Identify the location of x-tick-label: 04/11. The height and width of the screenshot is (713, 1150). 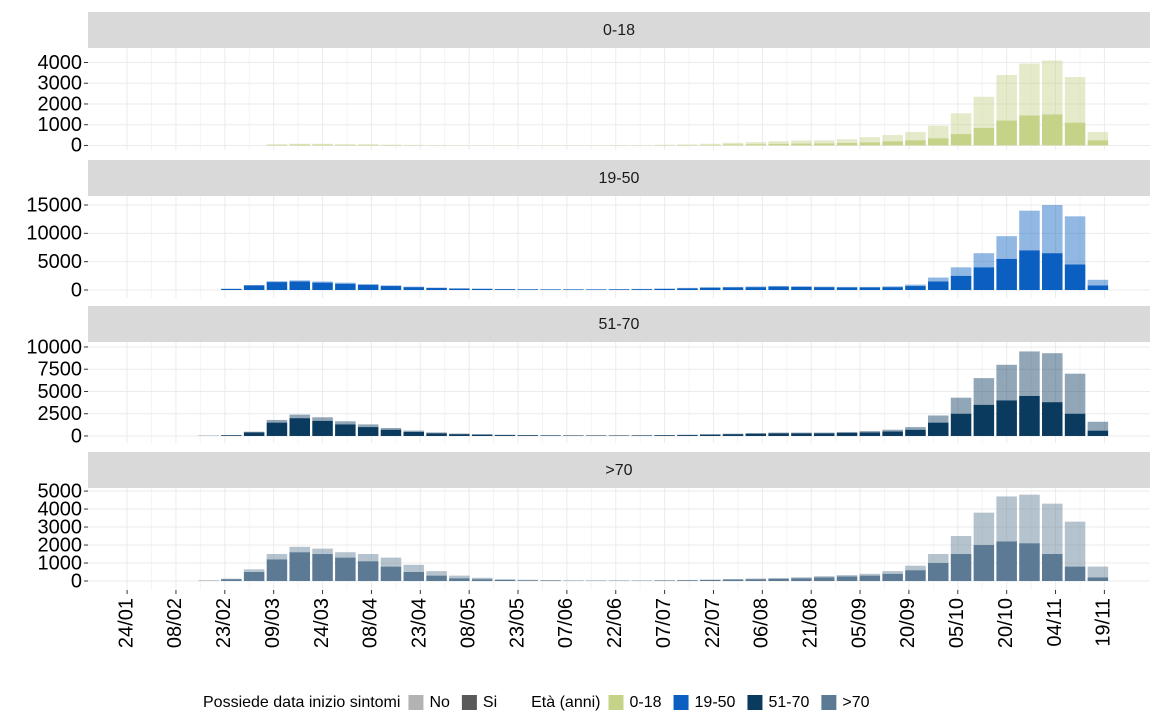
(1055, 622).